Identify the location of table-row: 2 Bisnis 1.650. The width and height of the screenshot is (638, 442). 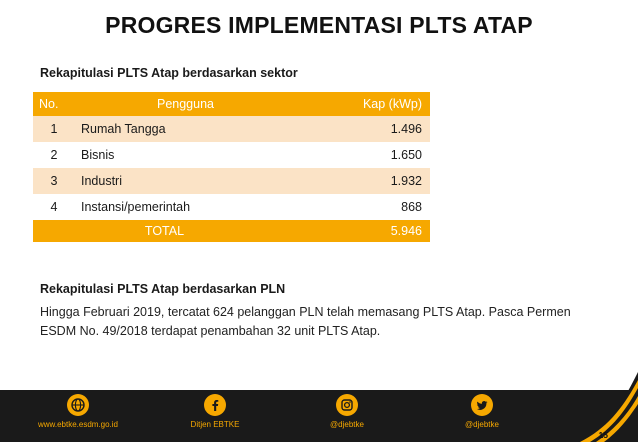
(231, 155).